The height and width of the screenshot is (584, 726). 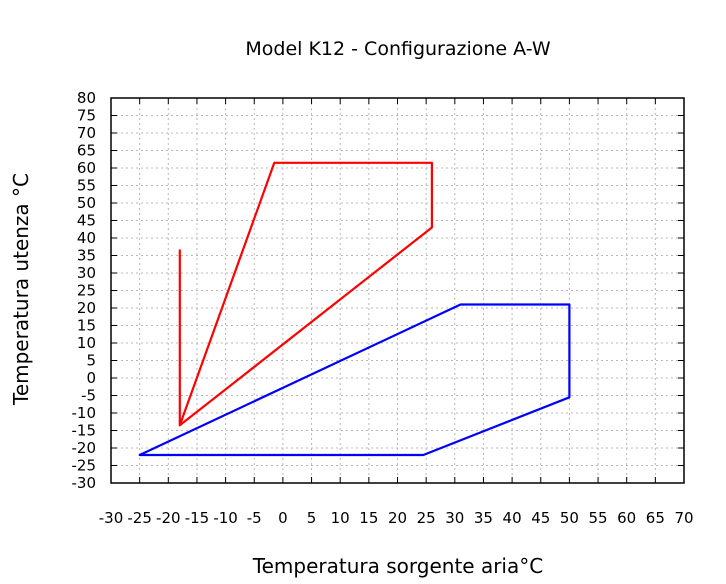 What do you see at coordinates (397, 49) in the screenshot?
I see `chart-title: Model K12 - Configurazione A-W` at bounding box center [397, 49].